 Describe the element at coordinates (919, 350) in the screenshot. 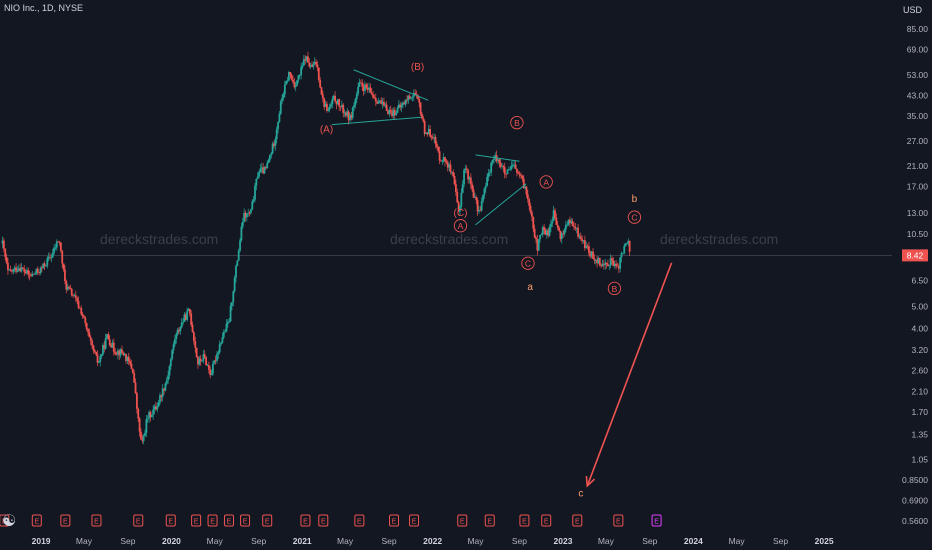

I see `y-tick-label: 3.20` at that location.